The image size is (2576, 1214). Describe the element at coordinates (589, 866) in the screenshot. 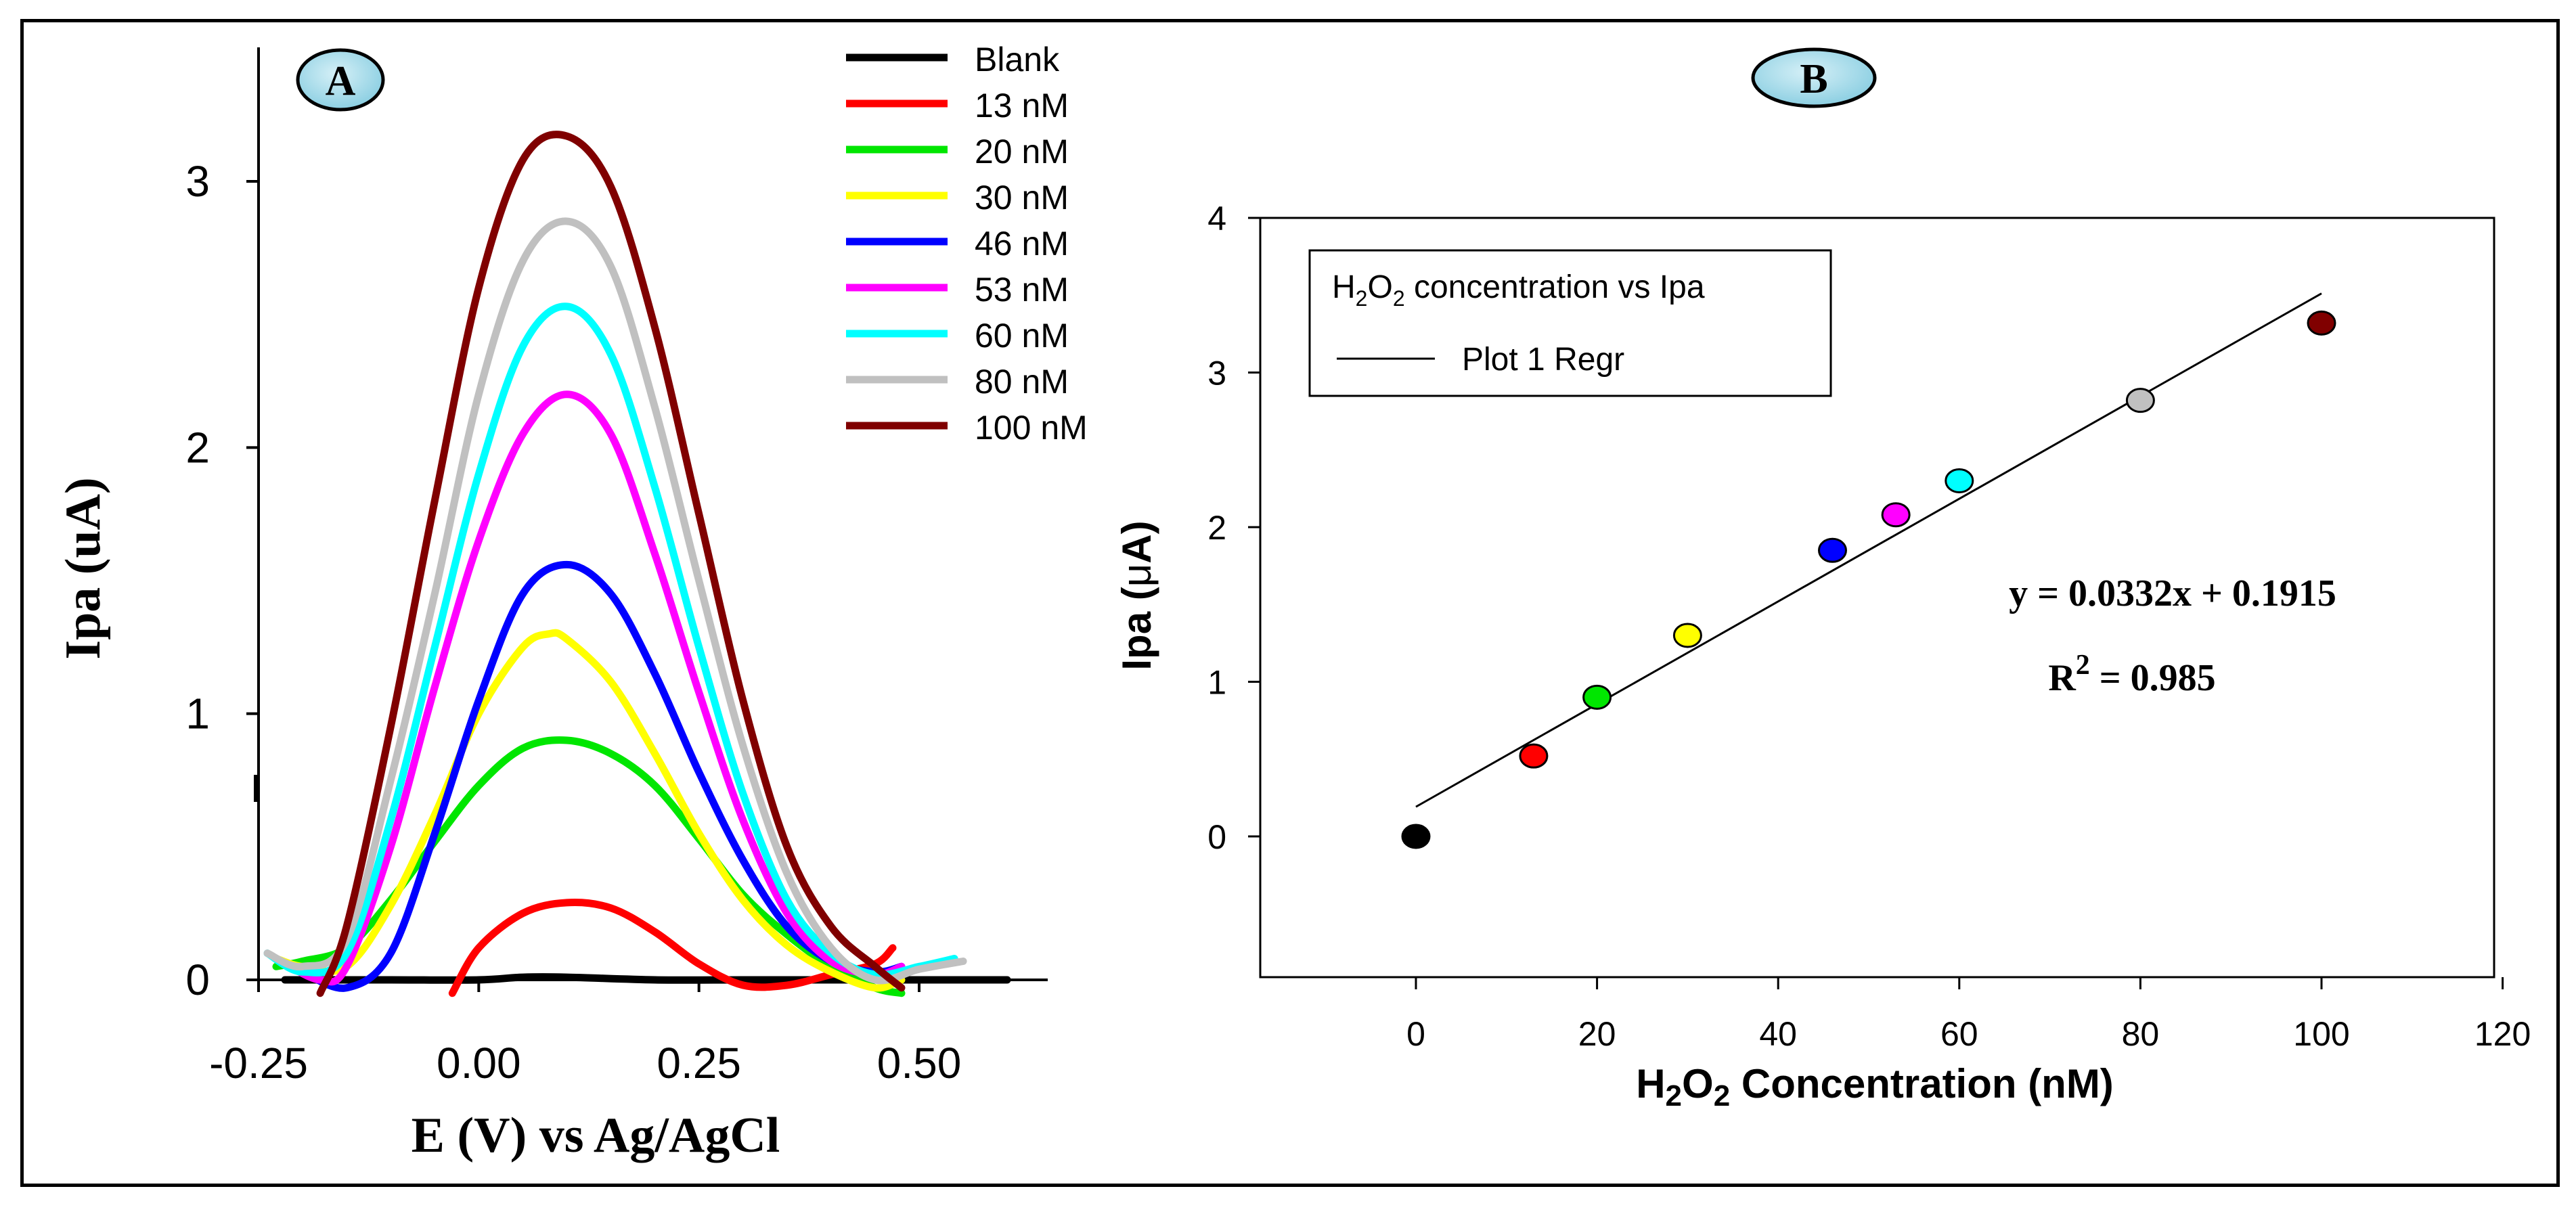

I see `panel-a-curve-20-nm` at that location.